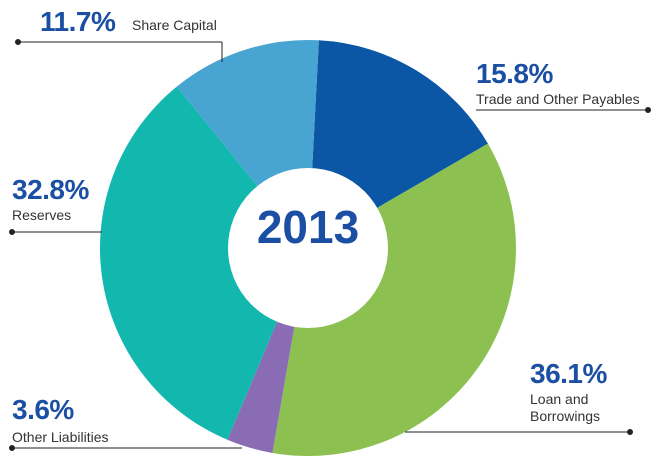  I want to click on category-label: Trade and Other Payables, so click(558, 99).